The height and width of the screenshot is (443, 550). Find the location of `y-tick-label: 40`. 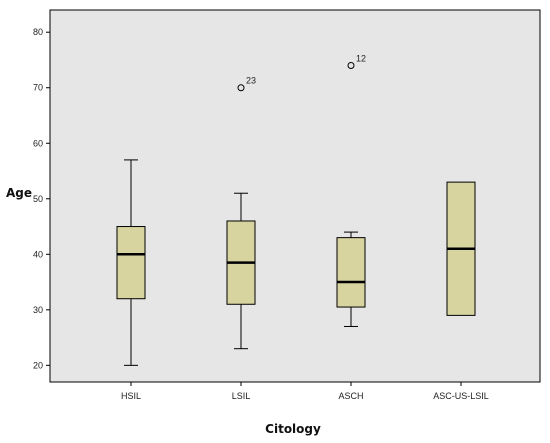

y-tick-label: 40 is located at coordinates (38, 254).